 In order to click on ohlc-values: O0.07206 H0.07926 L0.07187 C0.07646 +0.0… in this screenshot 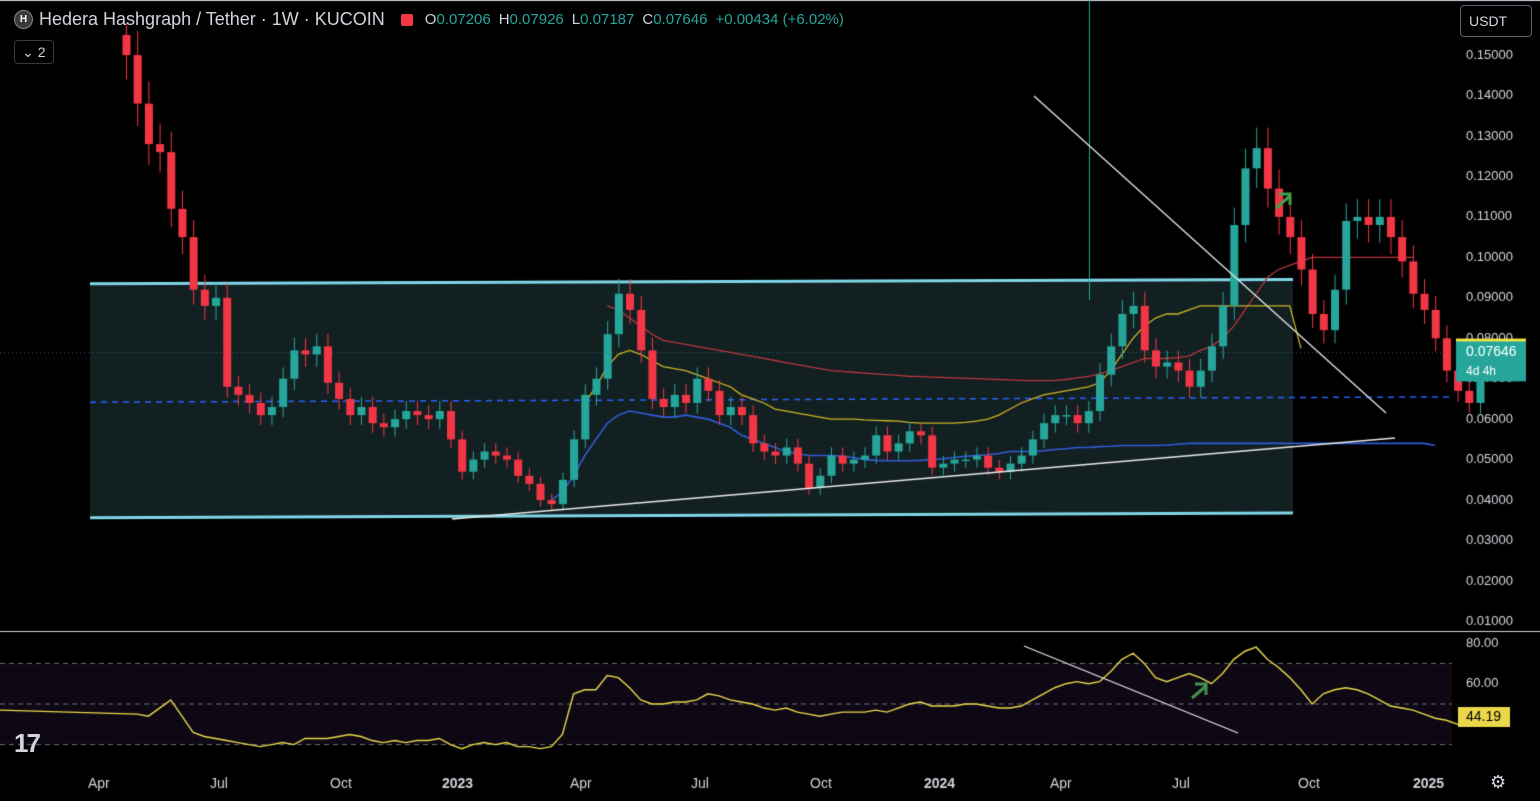, I will do `click(634, 19)`.